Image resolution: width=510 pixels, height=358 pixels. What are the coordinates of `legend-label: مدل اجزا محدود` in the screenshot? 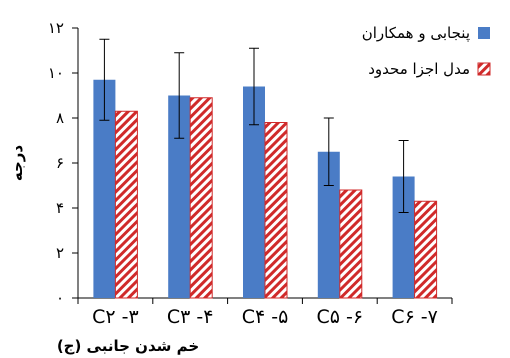 It's located at (419, 69).